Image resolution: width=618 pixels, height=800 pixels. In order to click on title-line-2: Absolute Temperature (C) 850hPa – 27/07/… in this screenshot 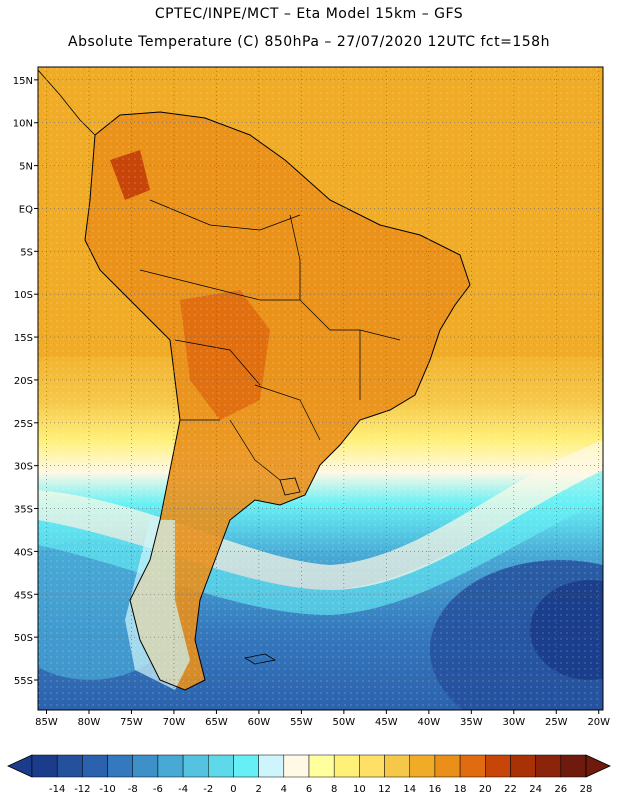, I will do `click(309, 42)`.